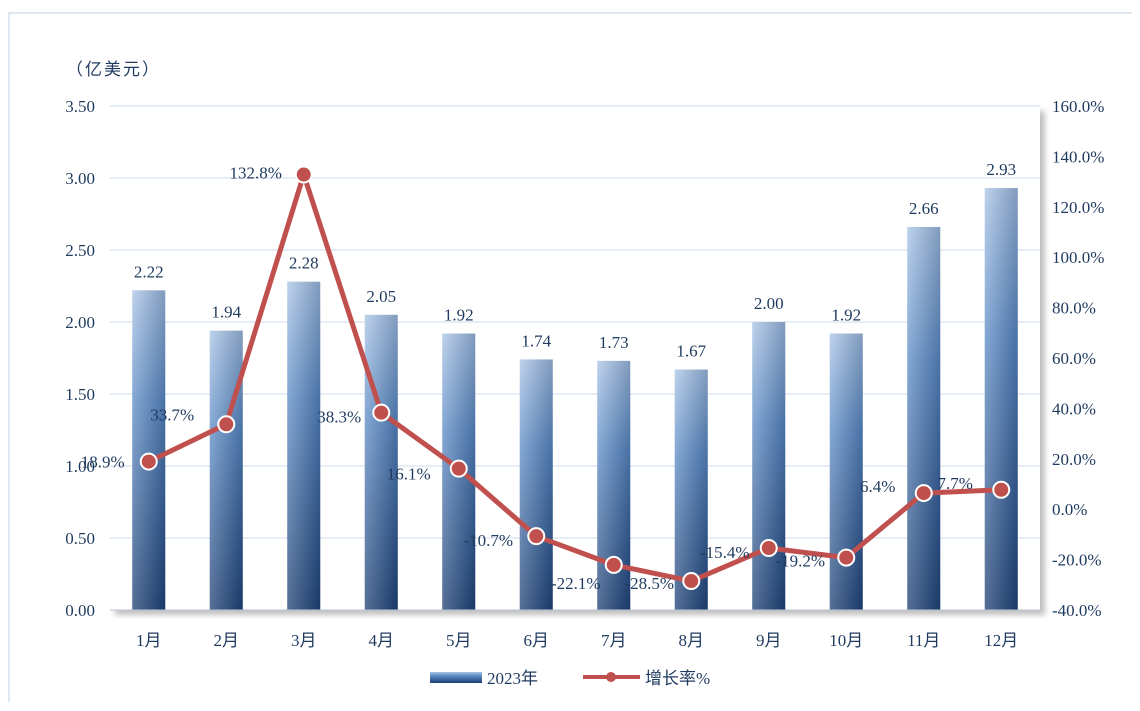 Image resolution: width=1140 pixels, height=711 pixels. I want to click on bar-value-label: 2.66, so click(924, 208).